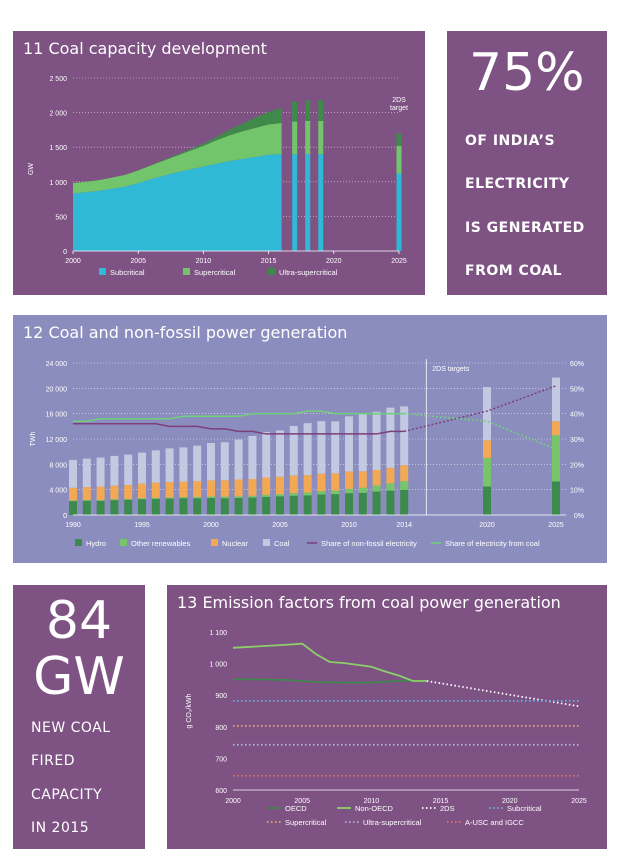 This screenshot has width=636, height=853. I want to click on legend-label: Coal, so click(282, 543).